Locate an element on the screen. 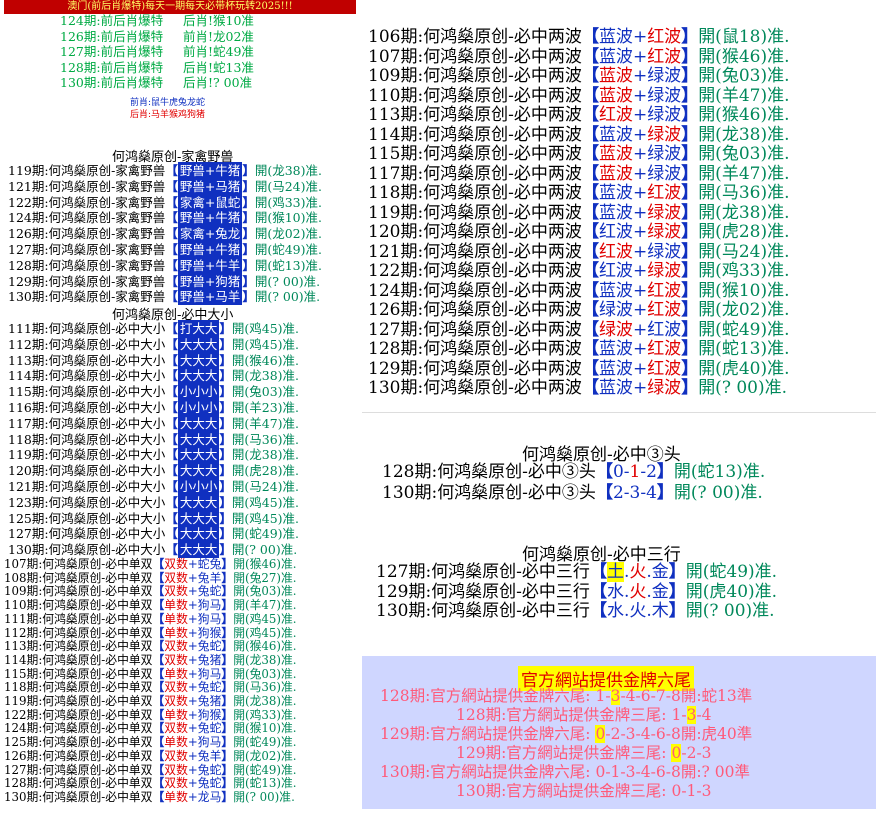 This screenshot has height=813, width=876. period: 124期: is located at coordinates (23, 728).